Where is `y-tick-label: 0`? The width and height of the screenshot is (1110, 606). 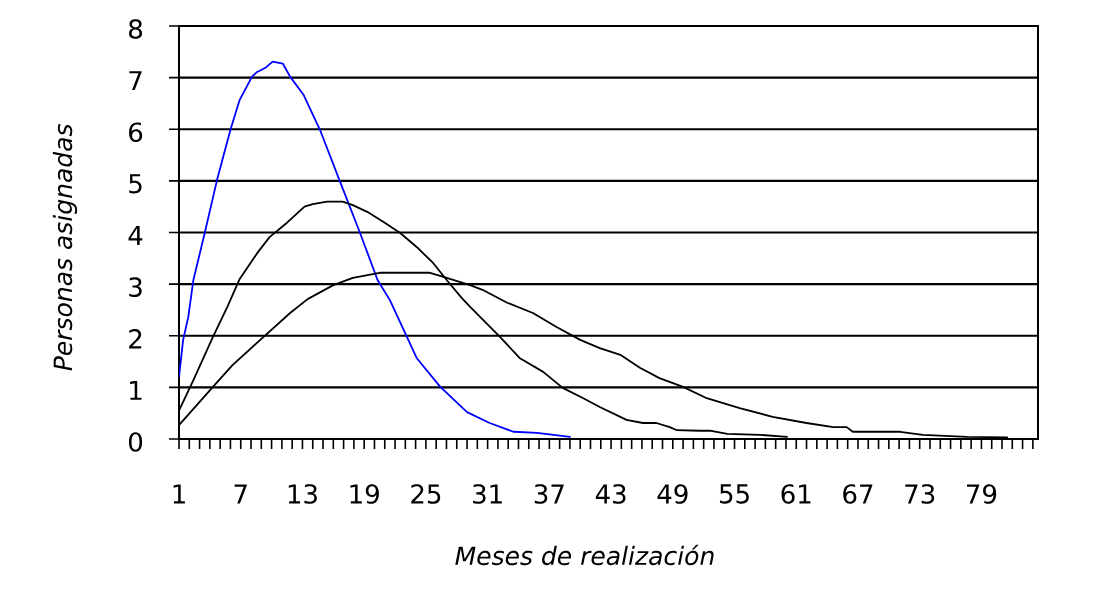
y-tick-label: 0 is located at coordinates (135, 442).